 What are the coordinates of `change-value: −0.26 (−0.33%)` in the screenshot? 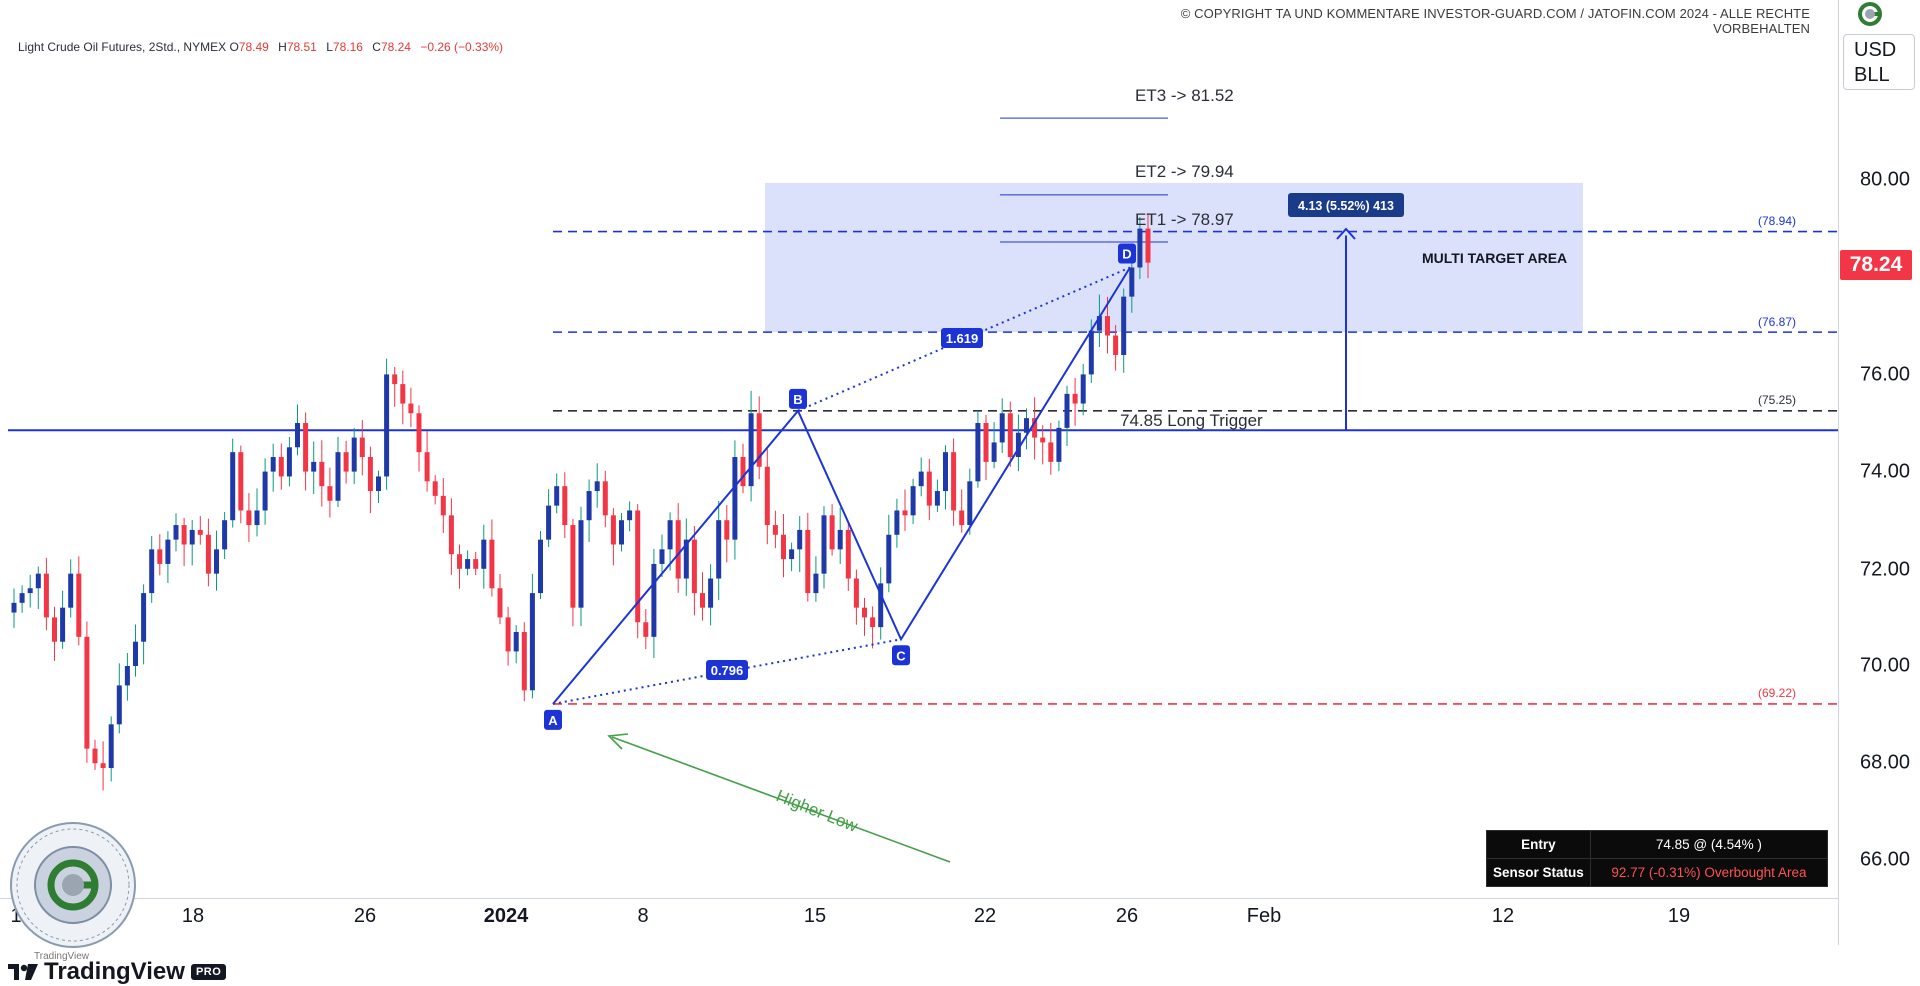 It's located at (462, 47).